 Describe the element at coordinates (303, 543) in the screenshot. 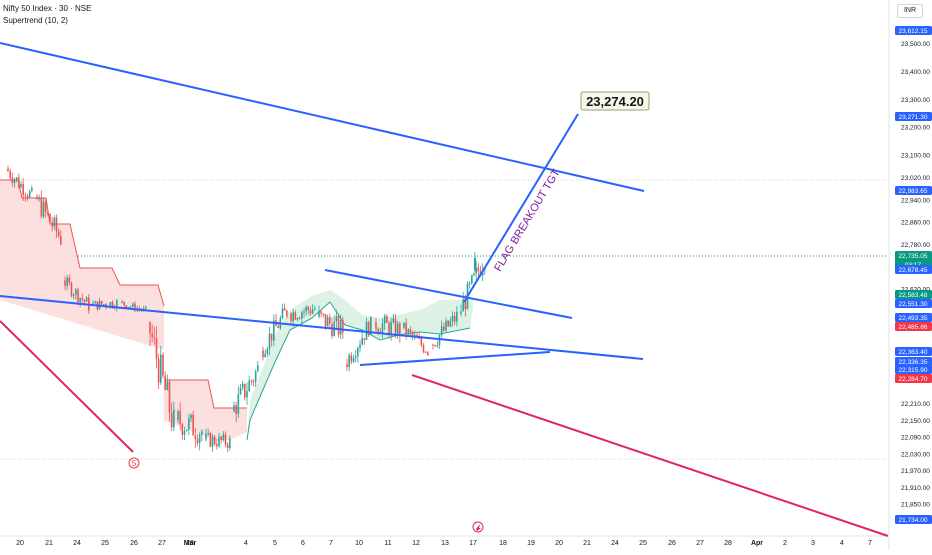

I see `date-tick-label: 6` at that location.